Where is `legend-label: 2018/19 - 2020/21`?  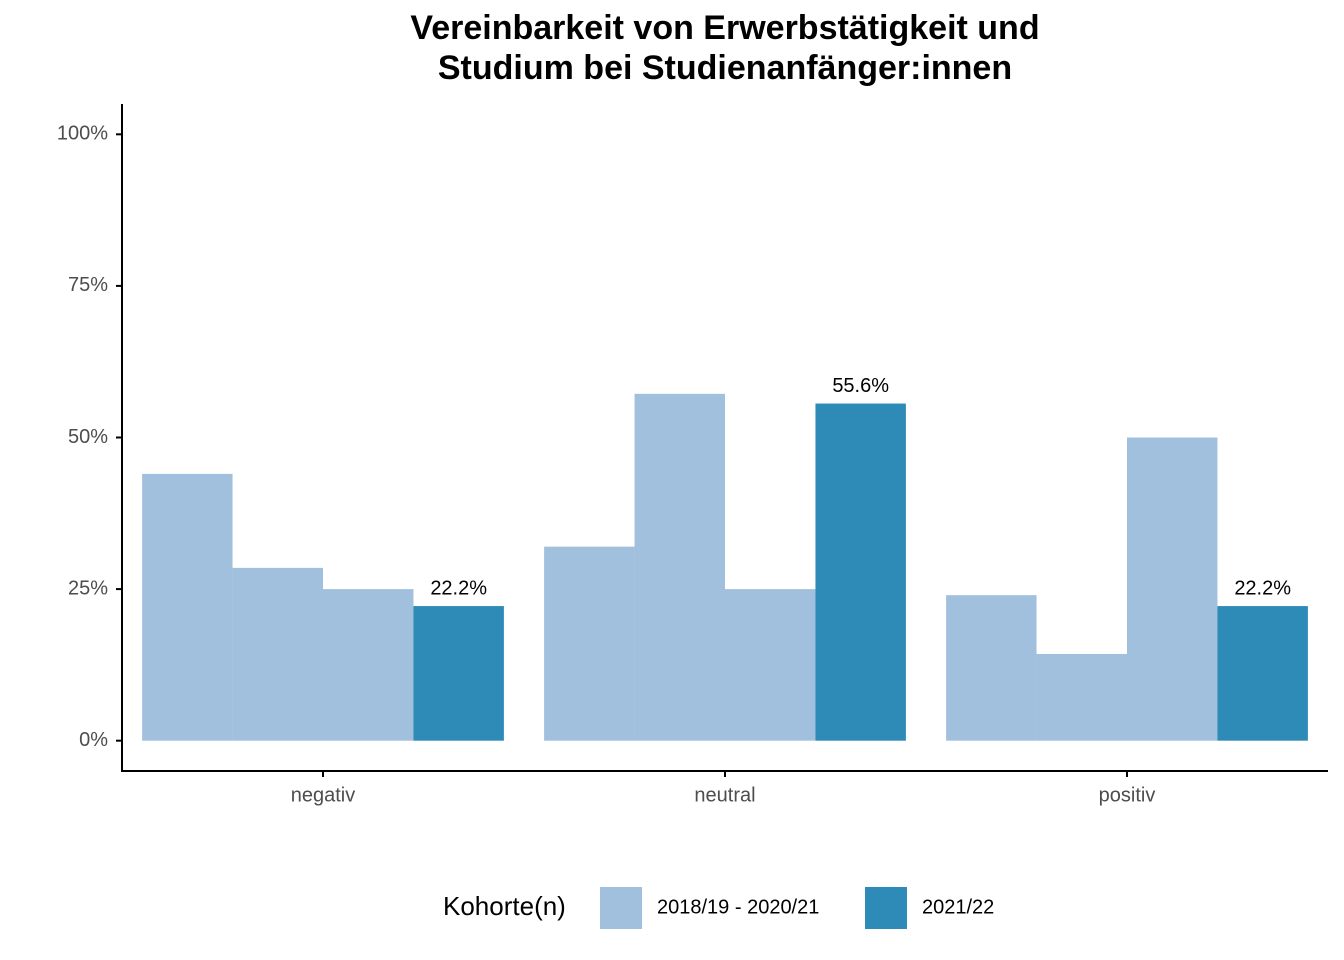
legend-label: 2018/19 - 2020/21 is located at coordinates (738, 907).